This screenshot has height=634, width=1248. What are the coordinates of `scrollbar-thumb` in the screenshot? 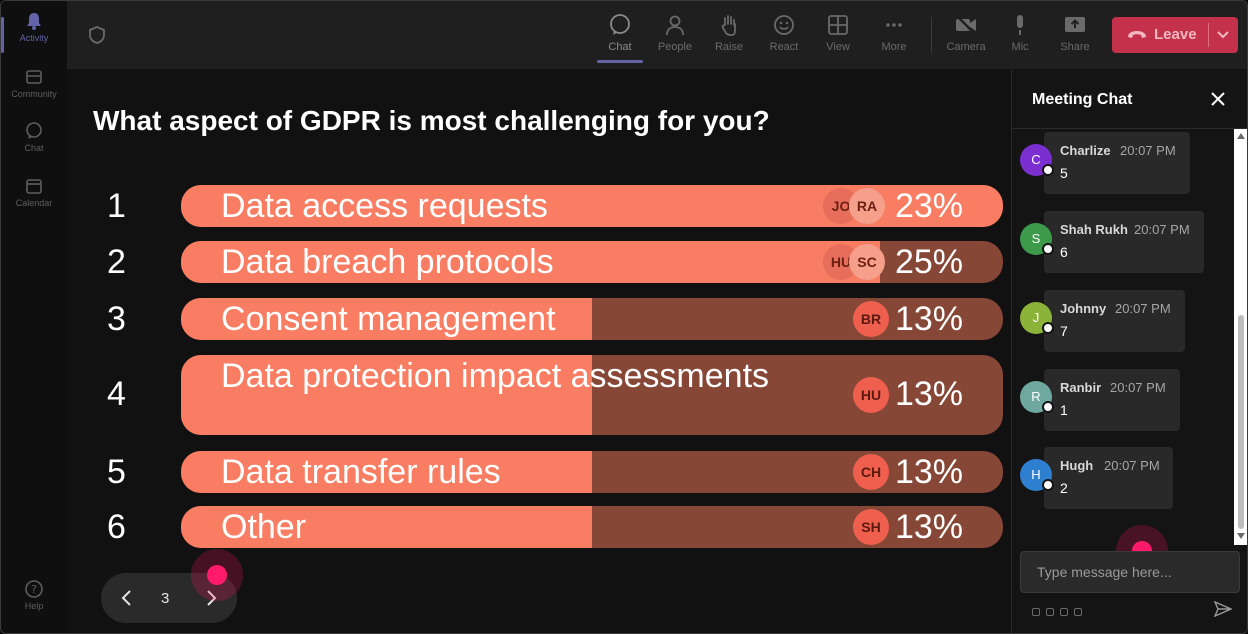 It's located at (1241, 422).